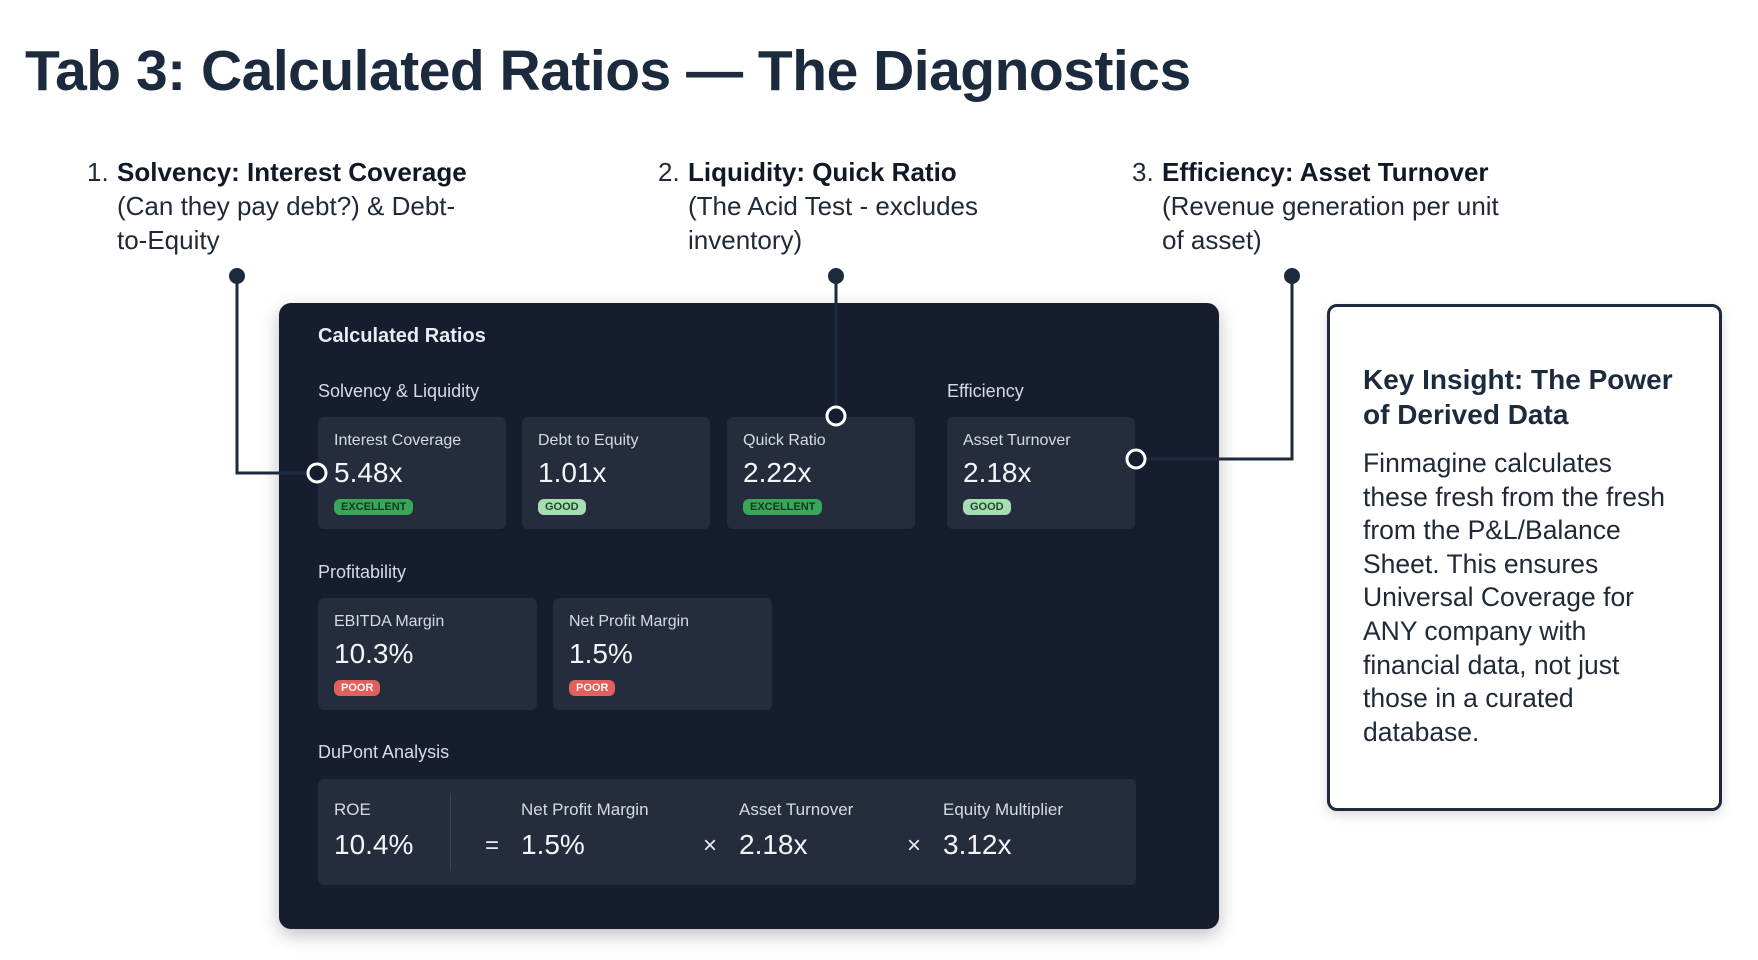 The width and height of the screenshot is (1758, 960). Describe the element at coordinates (796, 809) in the screenshot. I see `dupont-label: Asset Turnover` at that location.